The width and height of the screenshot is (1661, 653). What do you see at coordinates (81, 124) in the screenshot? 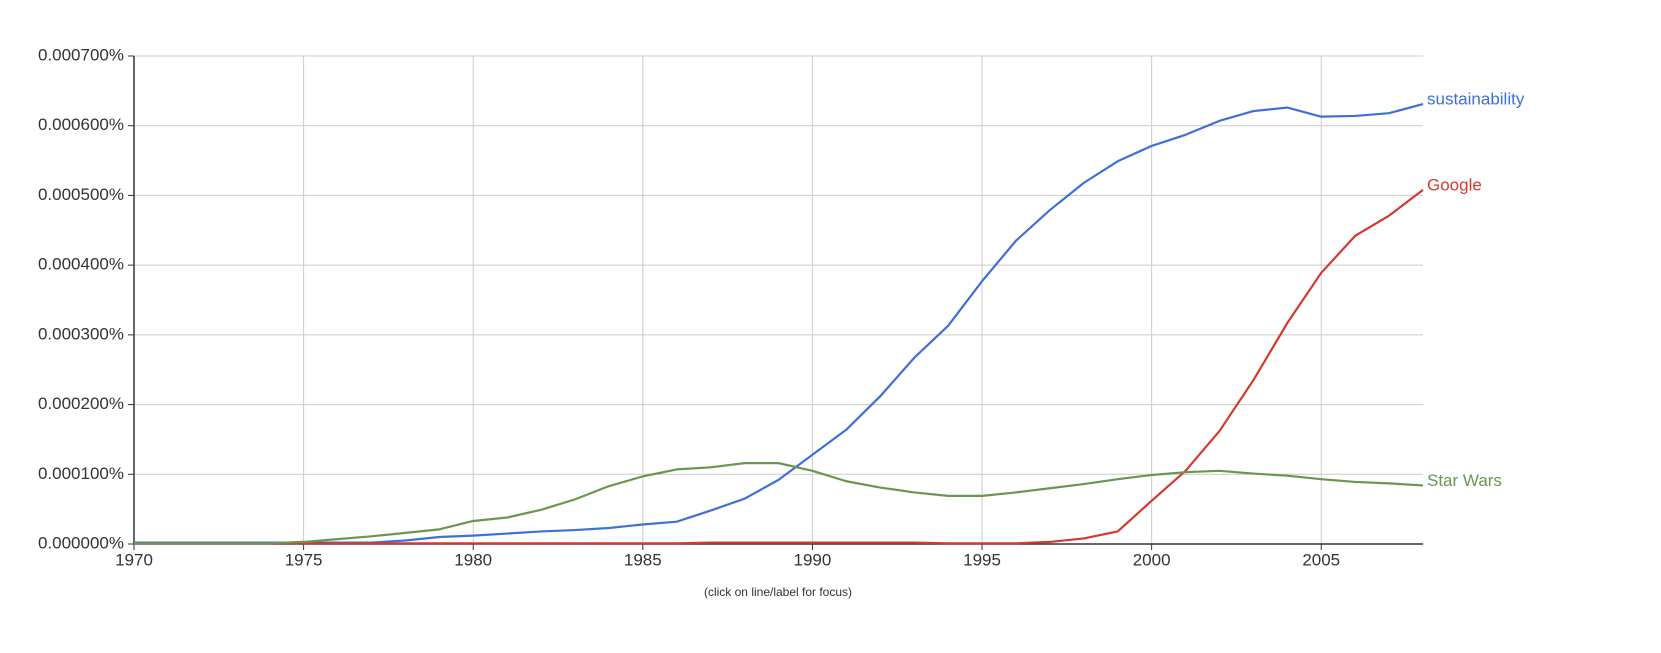
I see `y-tick-label: 0.000600%` at bounding box center [81, 124].